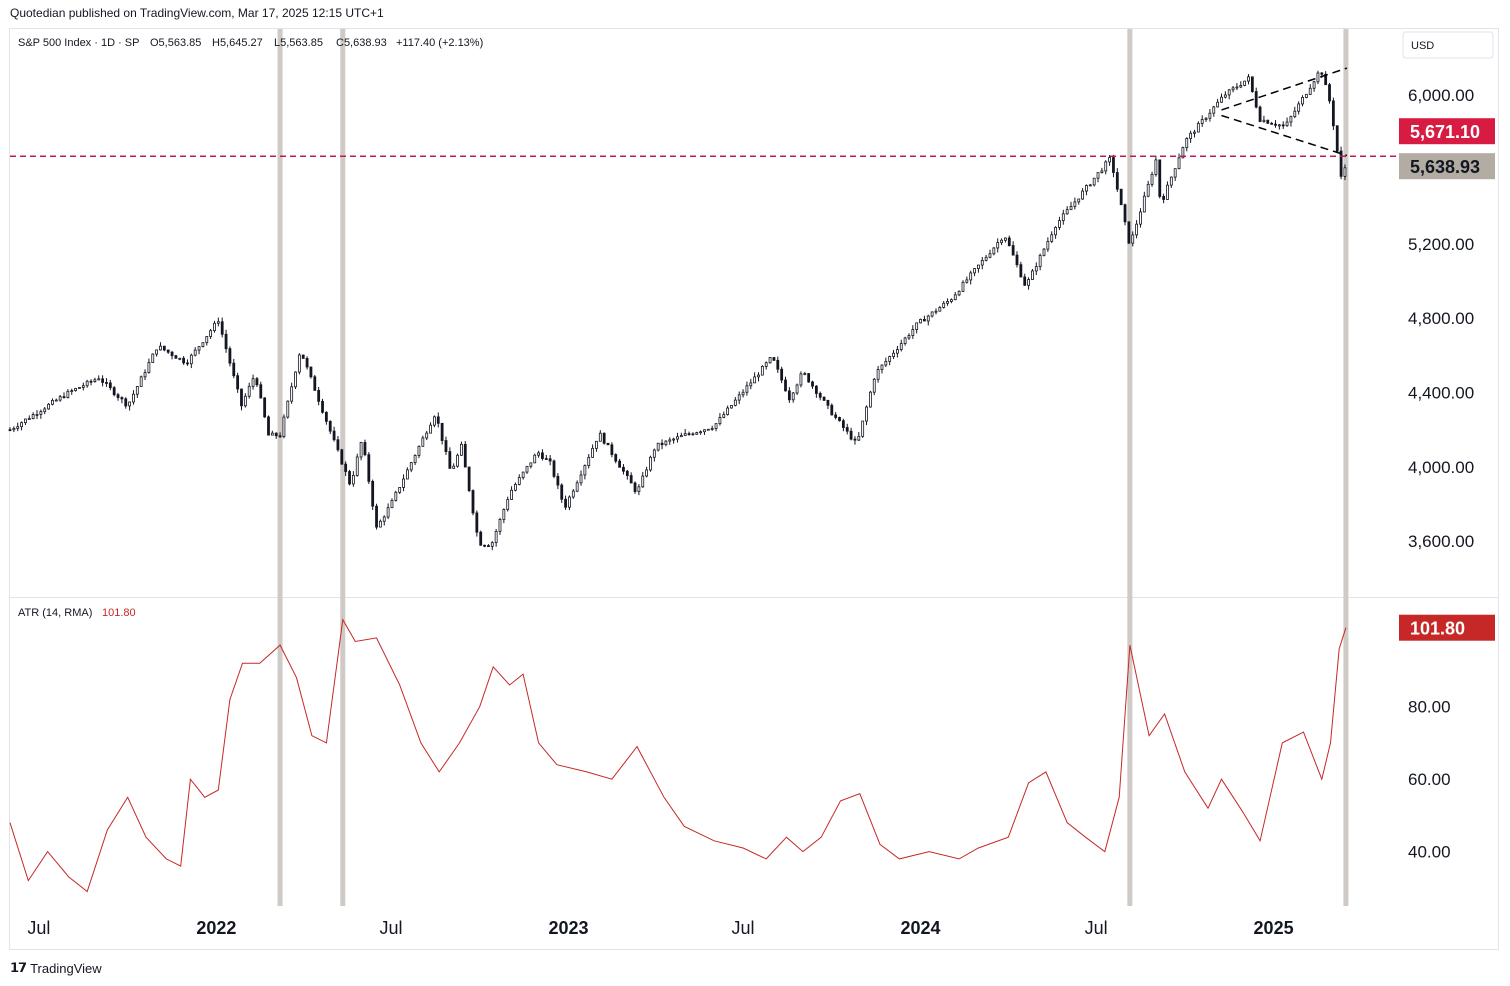 Image resolution: width=1510 pixels, height=986 pixels. What do you see at coordinates (568, 928) in the screenshot?
I see `time-tick-label: 2023` at bounding box center [568, 928].